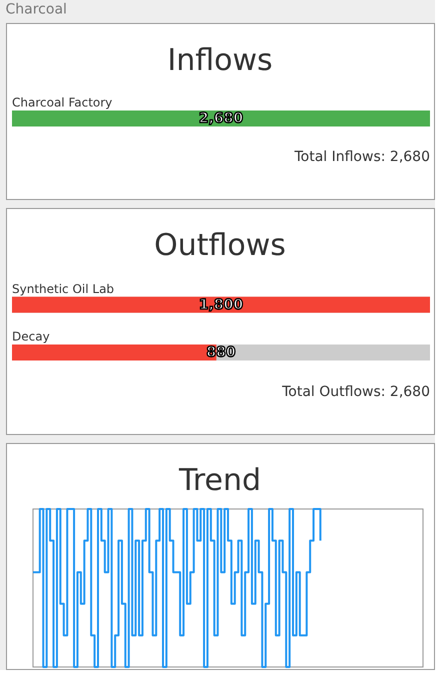  Describe the element at coordinates (220, 480) in the screenshot. I see `chart-title: Trend` at that location.